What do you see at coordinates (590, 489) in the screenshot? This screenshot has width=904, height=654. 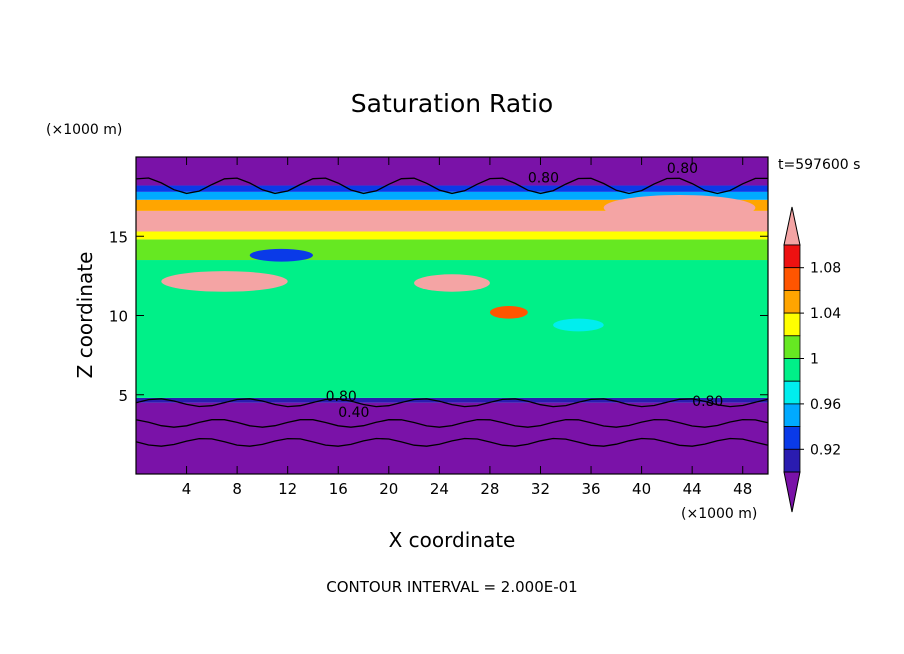 I see `x-tick-label-8: 36` at bounding box center [590, 489].